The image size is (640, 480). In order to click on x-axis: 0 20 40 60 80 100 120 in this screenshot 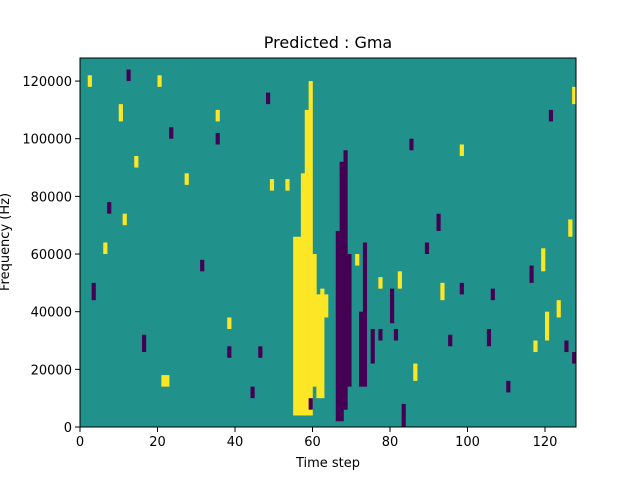, I will do `click(317, 438)`.